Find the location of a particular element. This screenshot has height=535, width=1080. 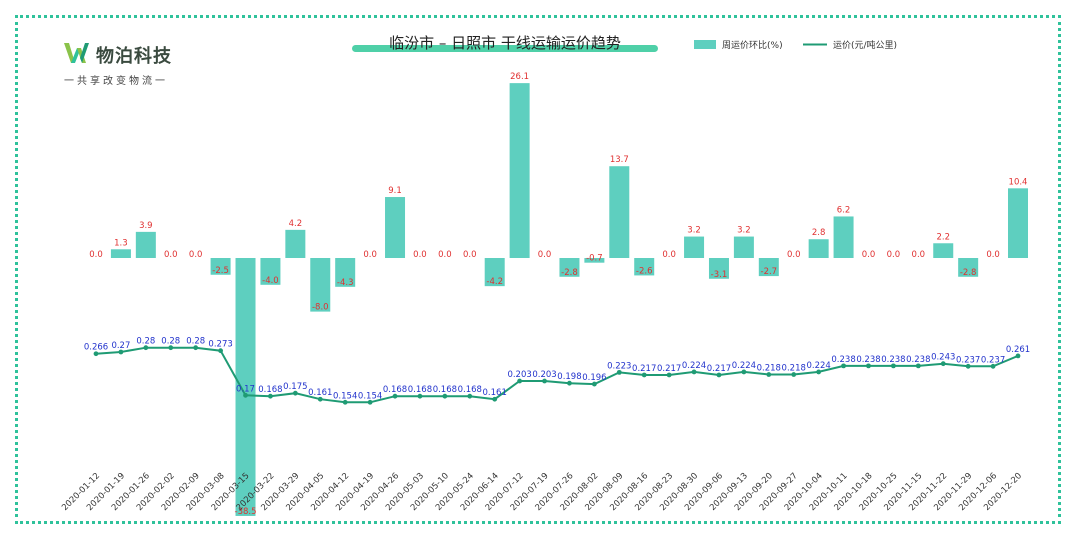

bar-data-label: 9.1 is located at coordinates (395, 191).